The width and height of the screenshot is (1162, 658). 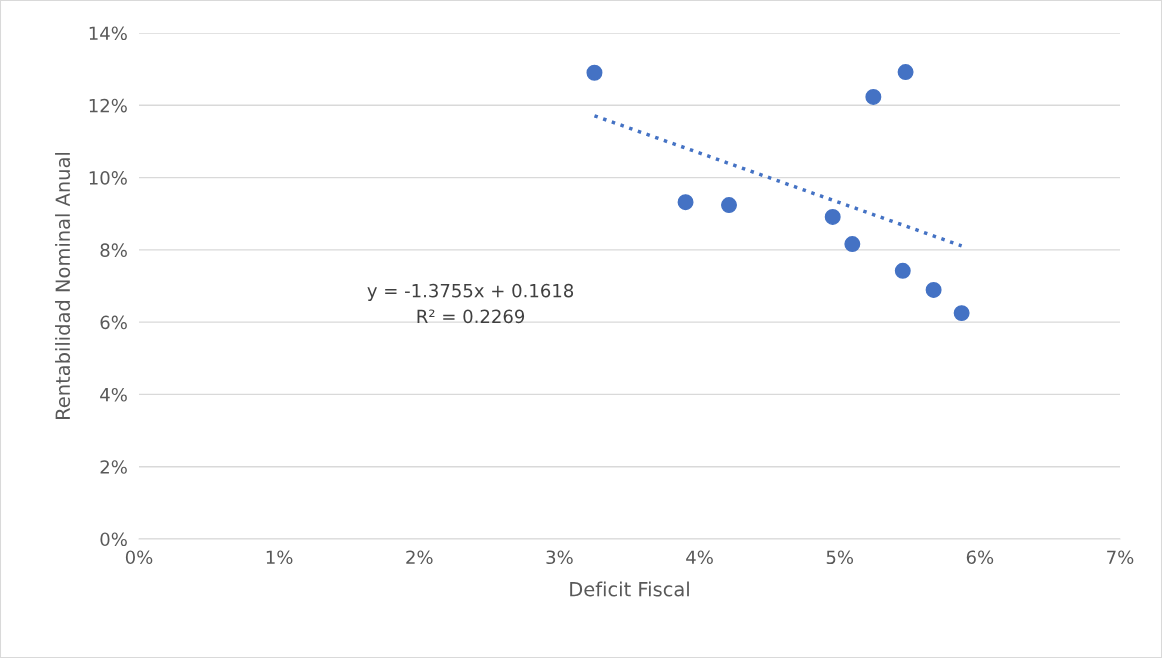 What do you see at coordinates (108, 178) in the screenshot?
I see `y-tick-label: 10%` at bounding box center [108, 178].